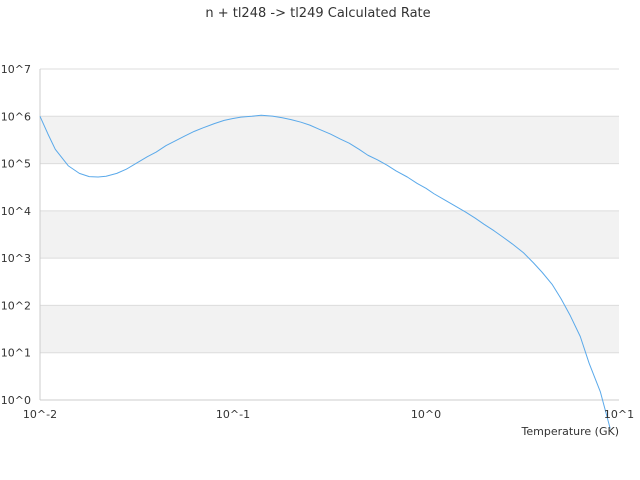 The width and height of the screenshot is (640, 480). I want to click on y-tick-label: 10^5, so click(16, 164).